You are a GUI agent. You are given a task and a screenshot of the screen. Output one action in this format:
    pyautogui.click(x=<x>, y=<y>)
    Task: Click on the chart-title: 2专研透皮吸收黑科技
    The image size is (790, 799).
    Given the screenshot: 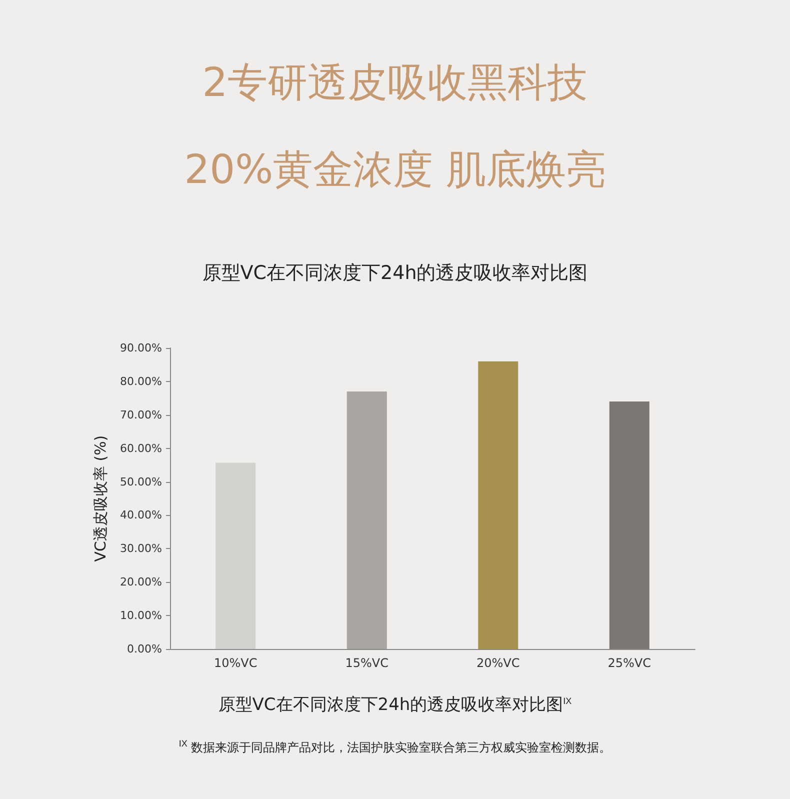 What is the action you would take?
    pyautogui.click(x=395, y=83)
    